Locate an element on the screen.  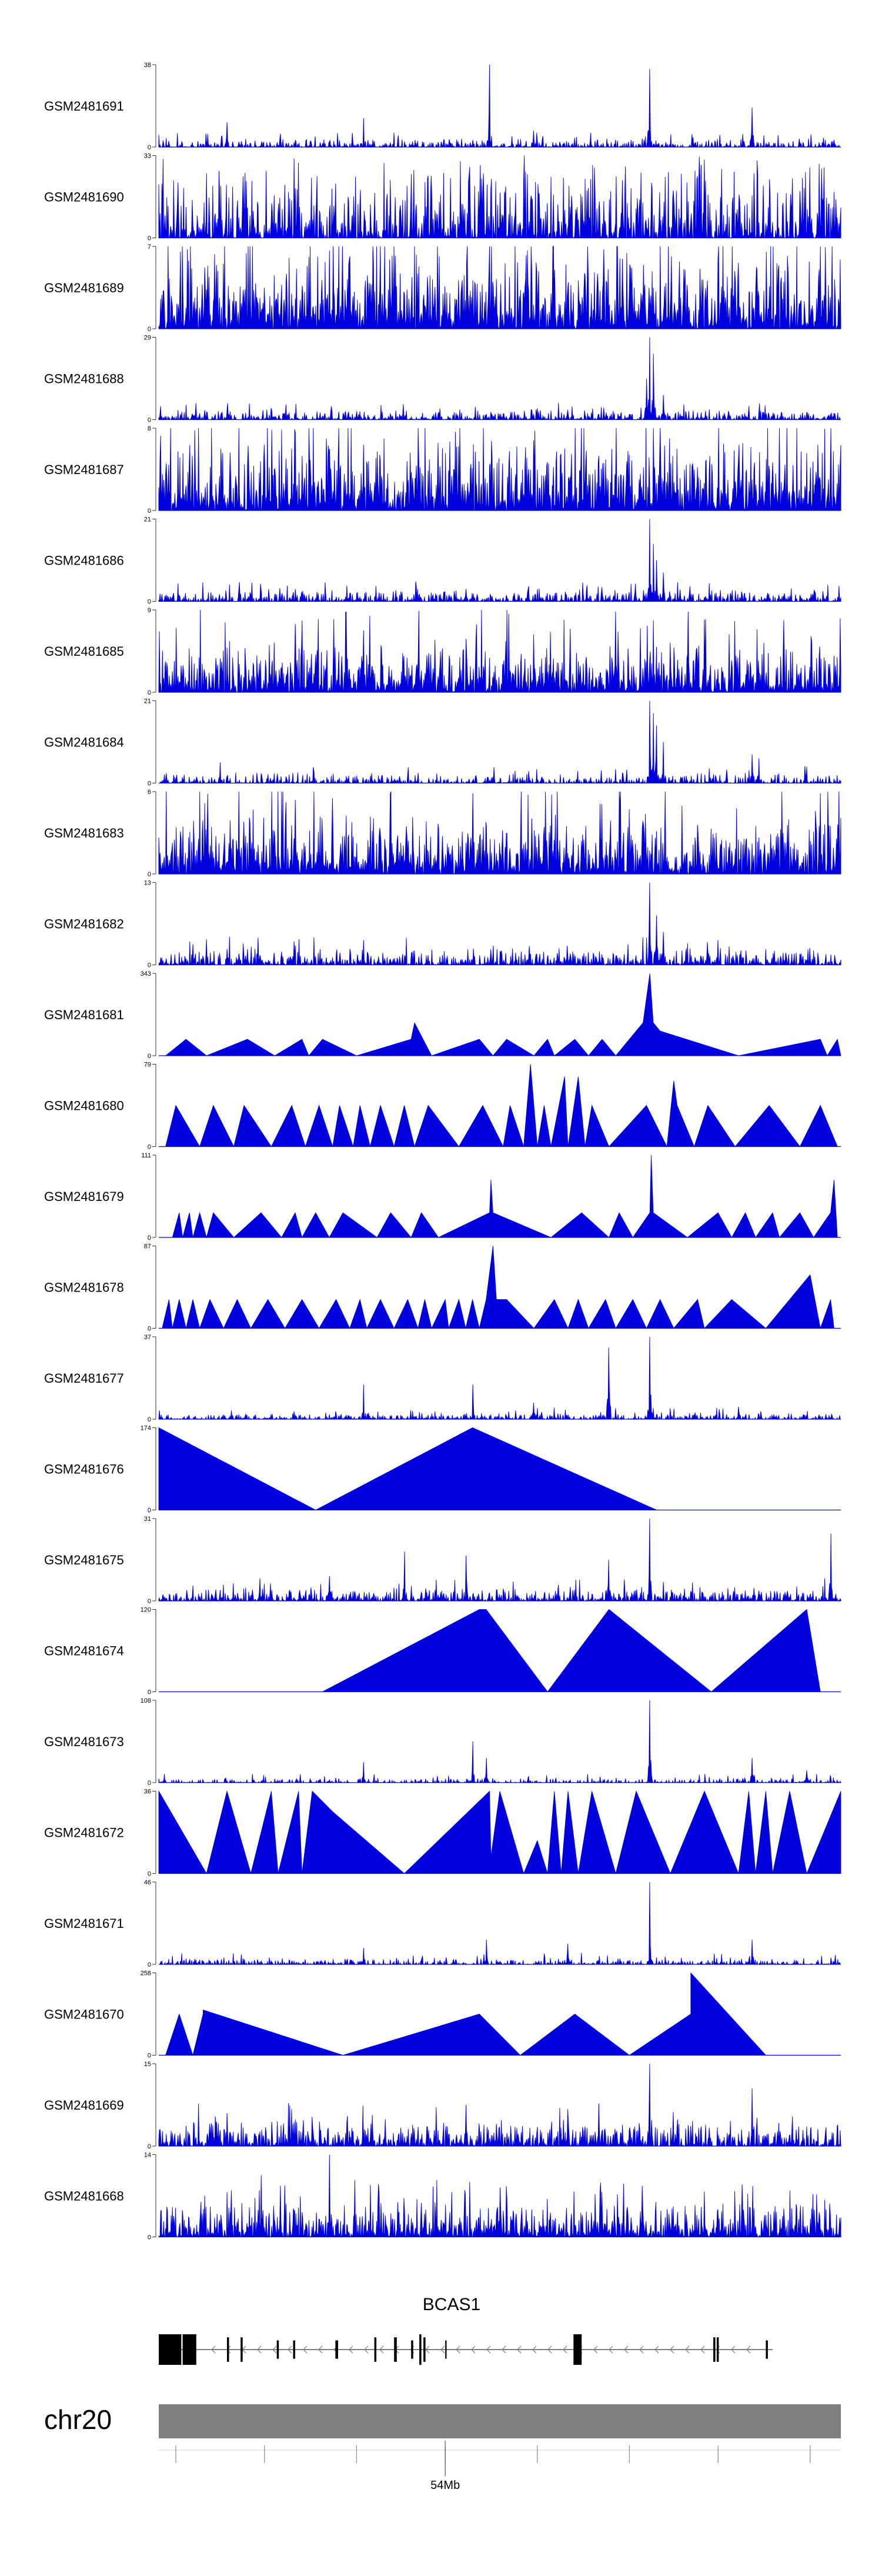
track-label: GSM2481682 is located at coordinates (84, 924).